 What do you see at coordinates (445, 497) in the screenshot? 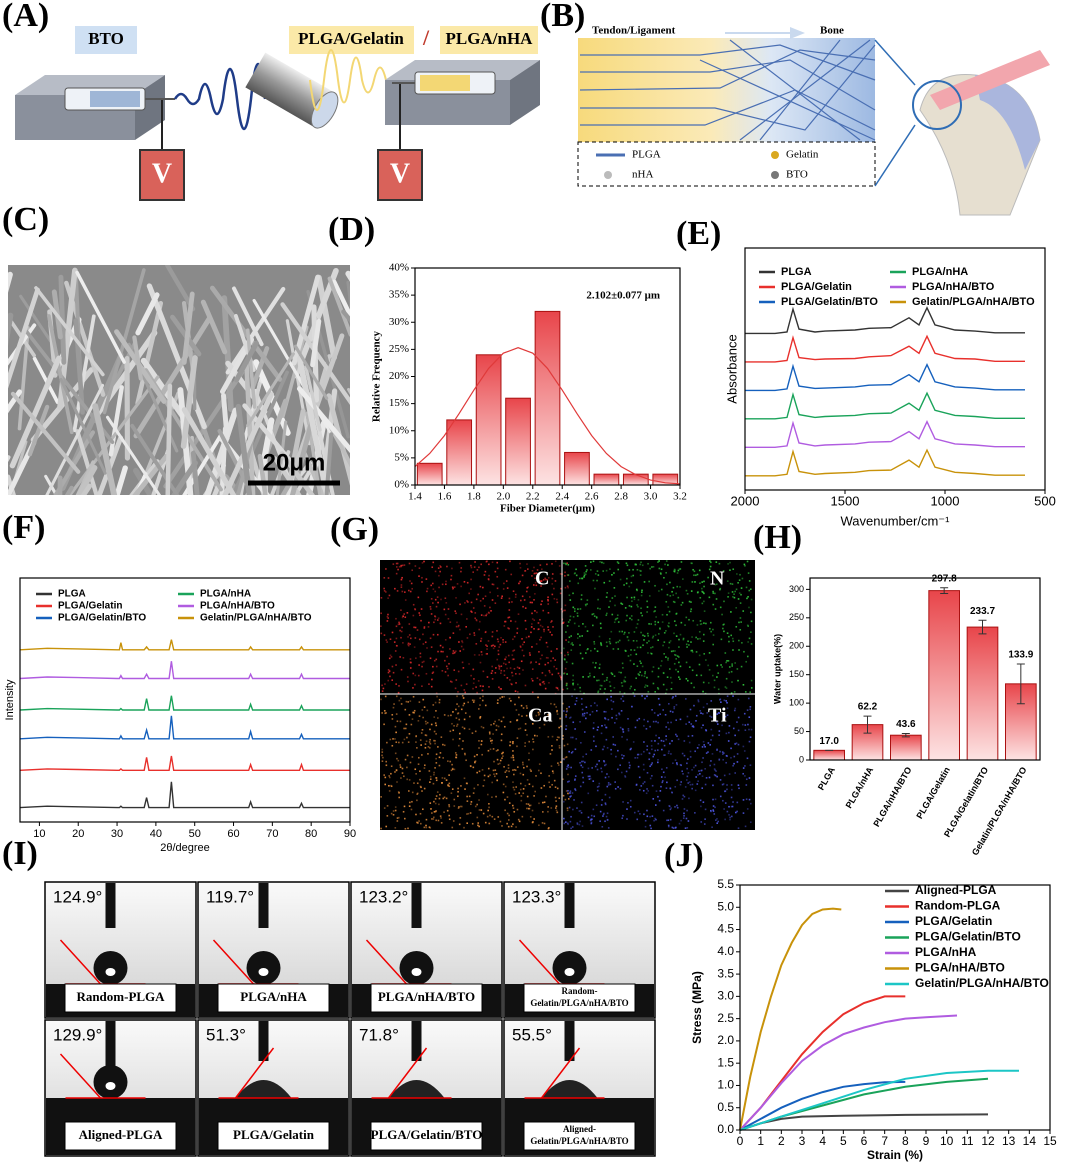
I see `x-tick-label: 1.6` at bounding box center [445, 497].